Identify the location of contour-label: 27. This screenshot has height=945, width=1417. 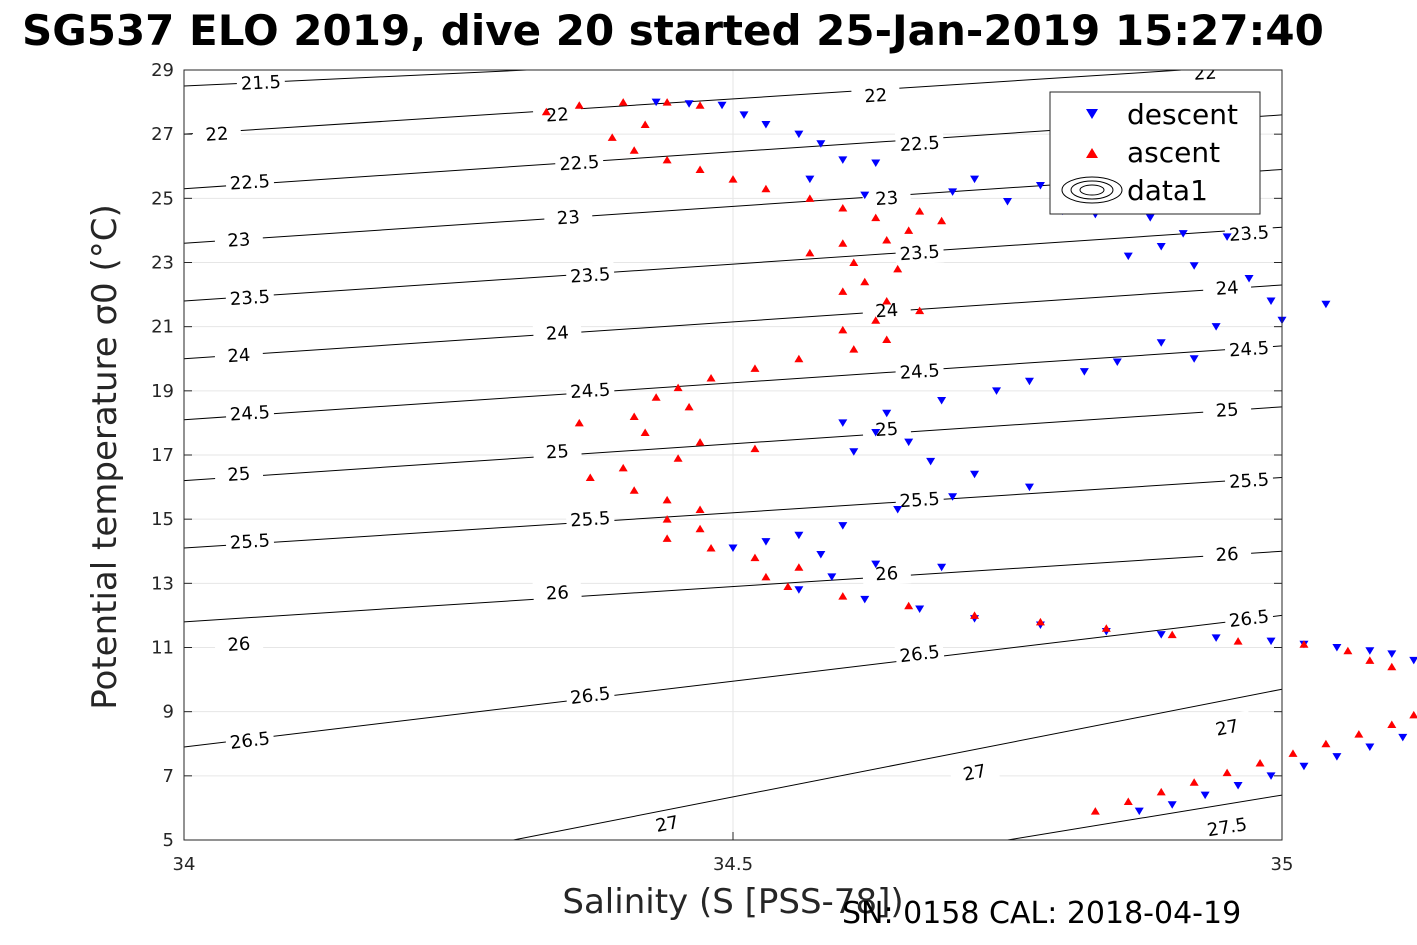
(974, 773).